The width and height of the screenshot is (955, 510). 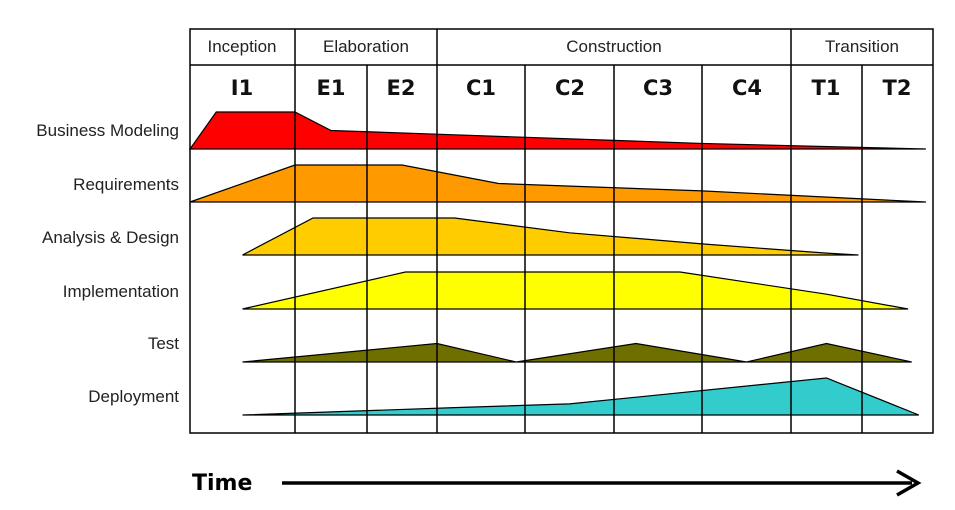 What do you see at coordinates (909, 483) in the screenshot?
I see `time-arrow-head` at bounding box center [909, 483].